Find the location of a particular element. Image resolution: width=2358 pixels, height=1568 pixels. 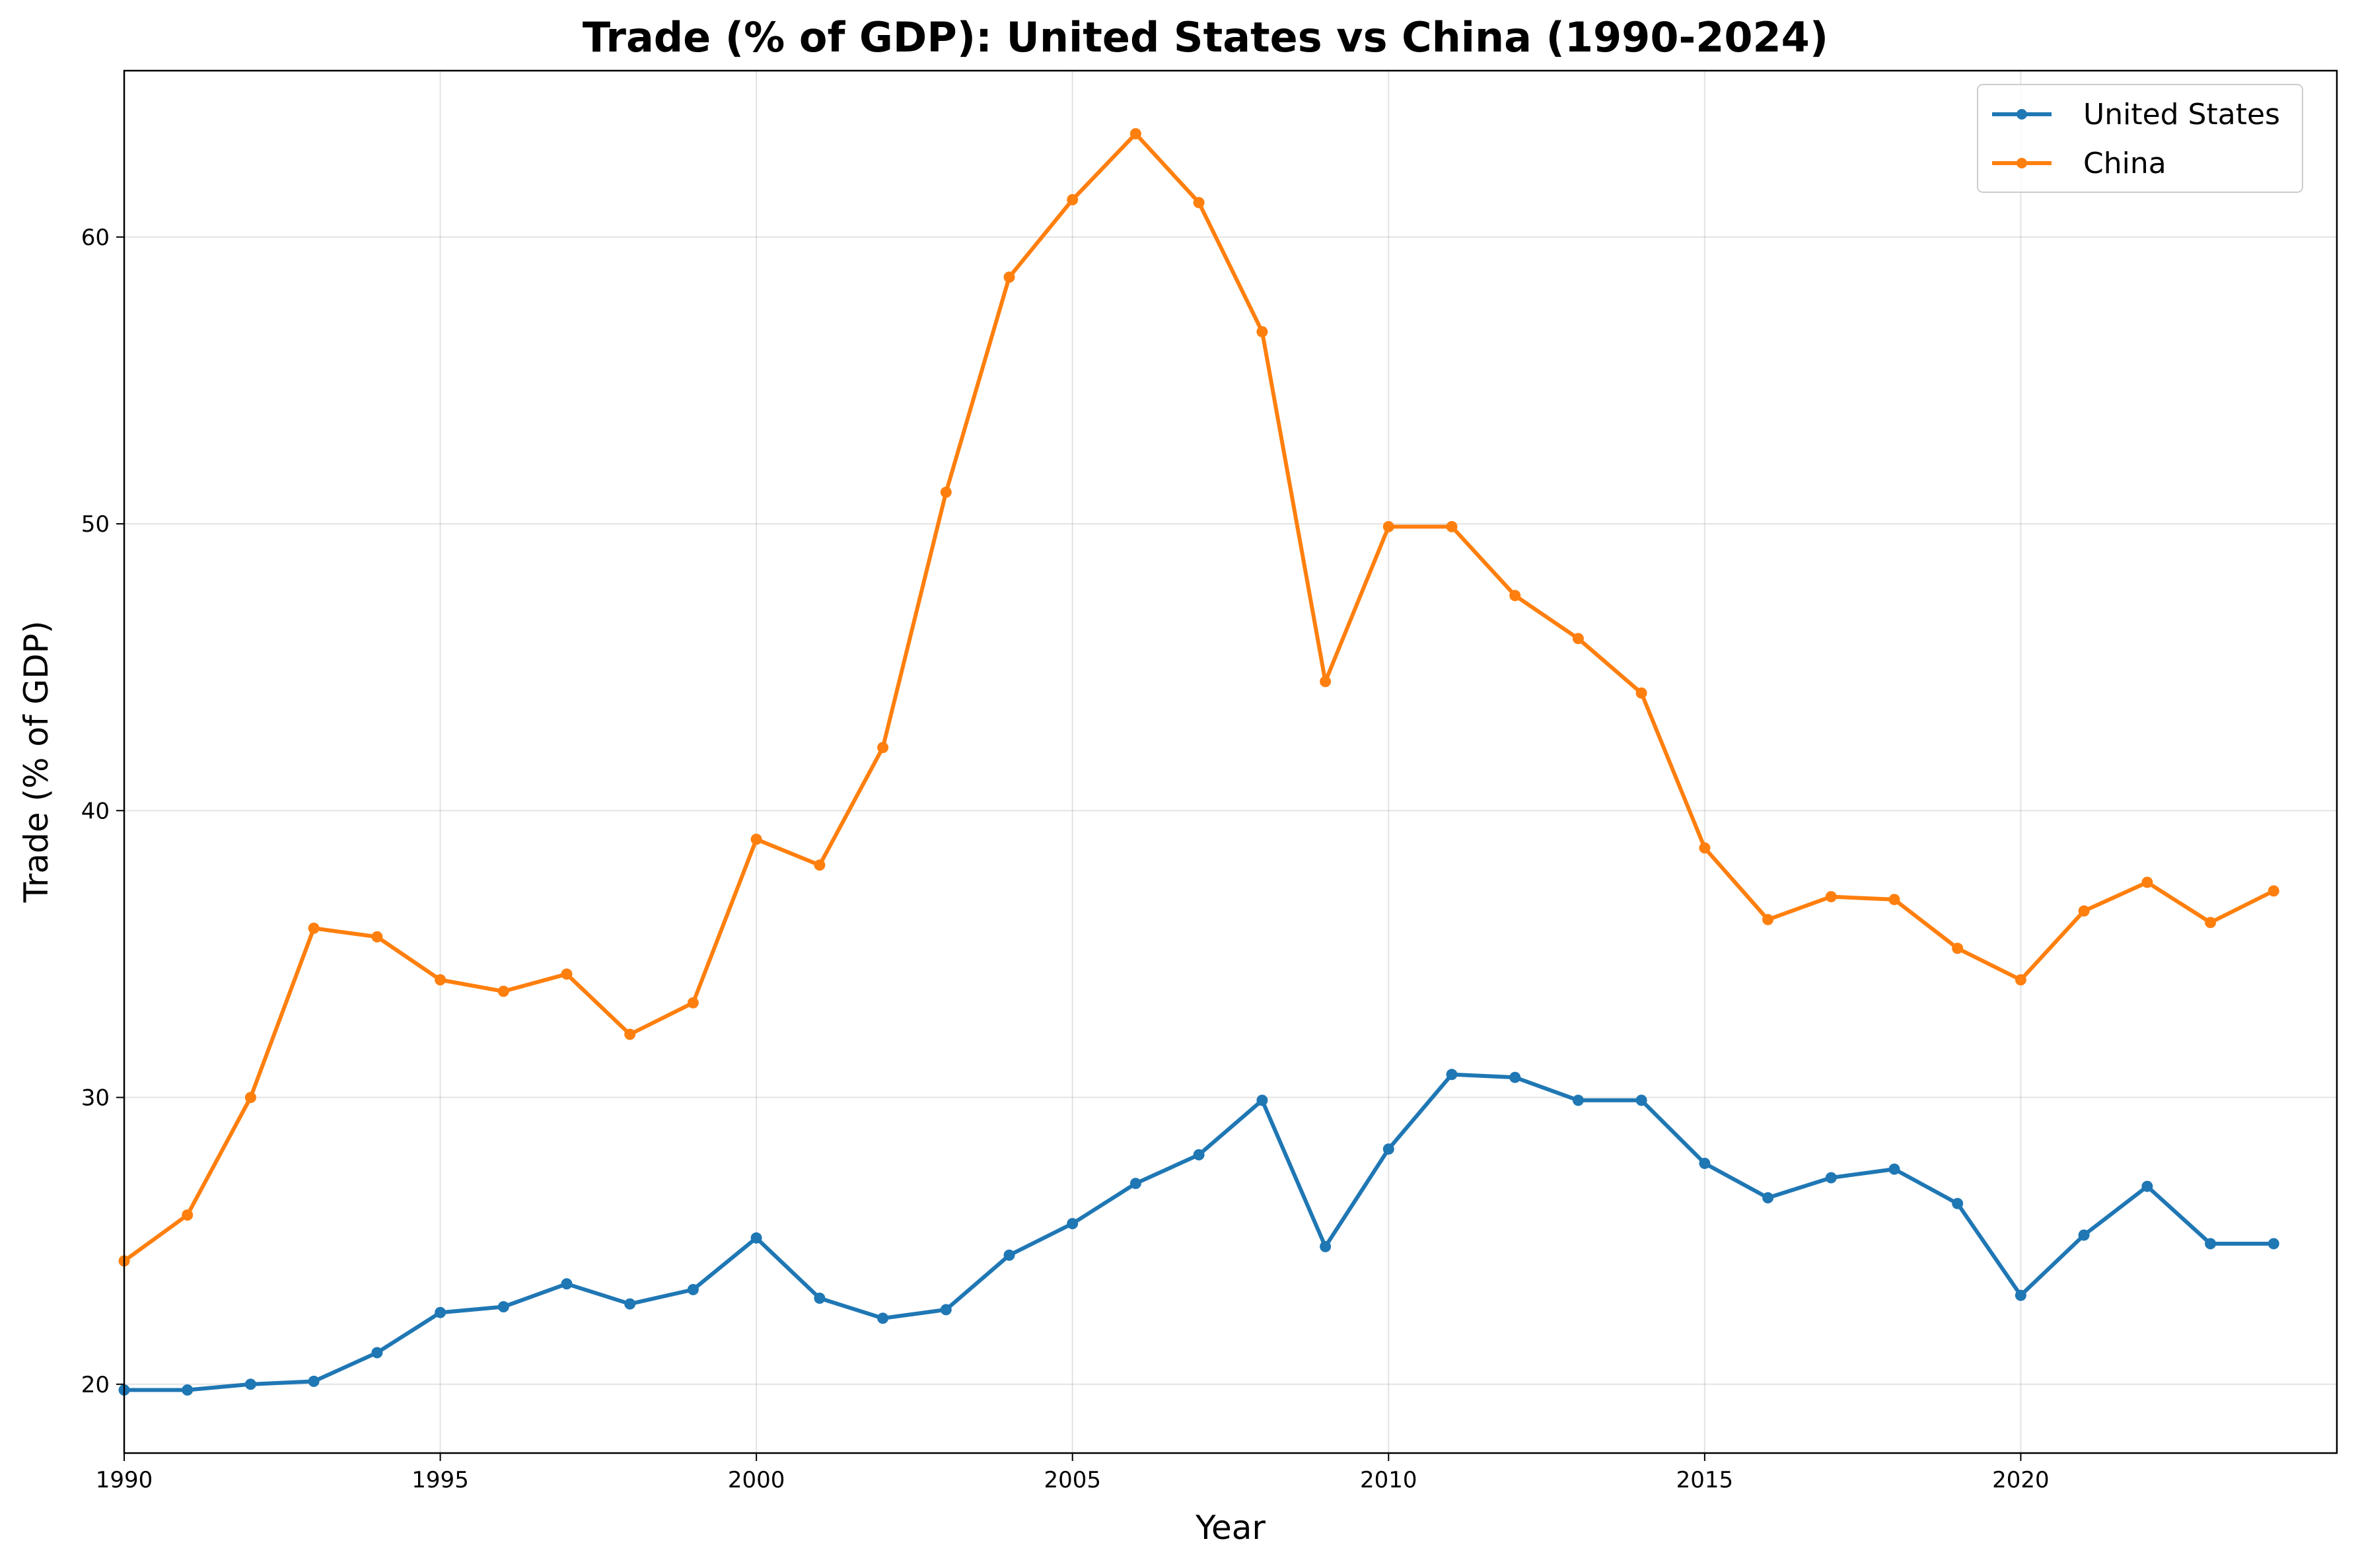

legend-box is located at coordinates (2140, 138).